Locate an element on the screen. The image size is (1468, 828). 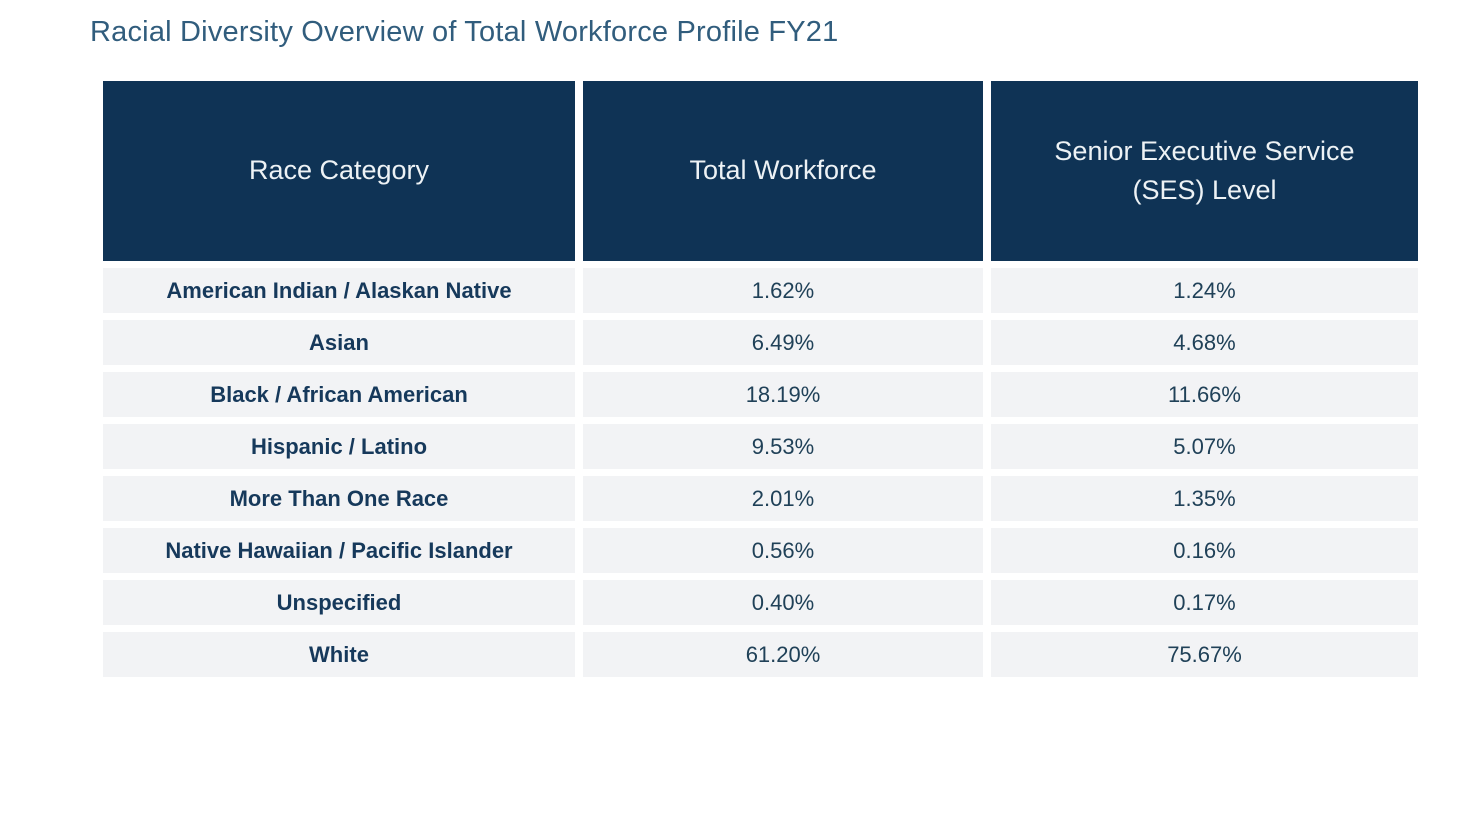
ses-level-cell: 75.67% is located at coordinates (1204, 654).